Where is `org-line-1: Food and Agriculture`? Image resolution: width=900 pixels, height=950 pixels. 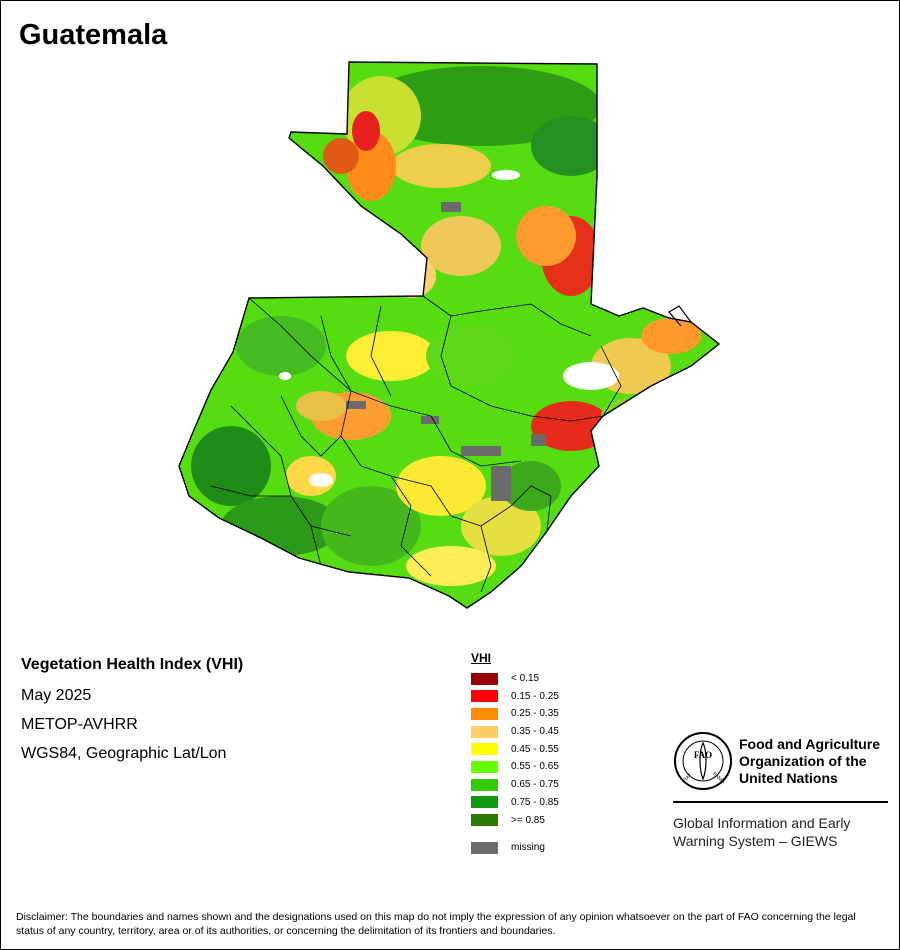 org-line-1: Food and Agriculture is located at coordinates (810, 744).